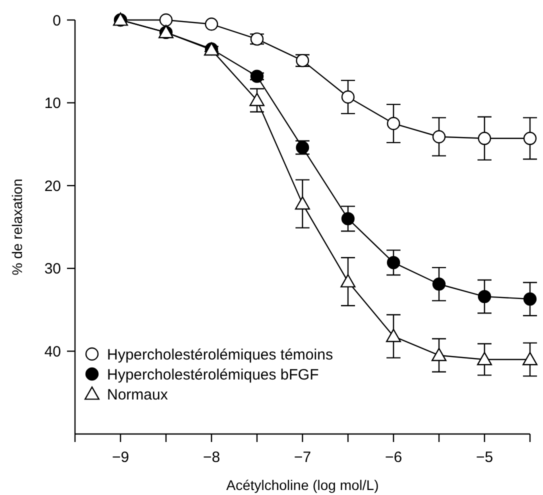 The height and width of the screenshot is (495, 543). I want to click on y-tick-label: 20, so click(52, 186).